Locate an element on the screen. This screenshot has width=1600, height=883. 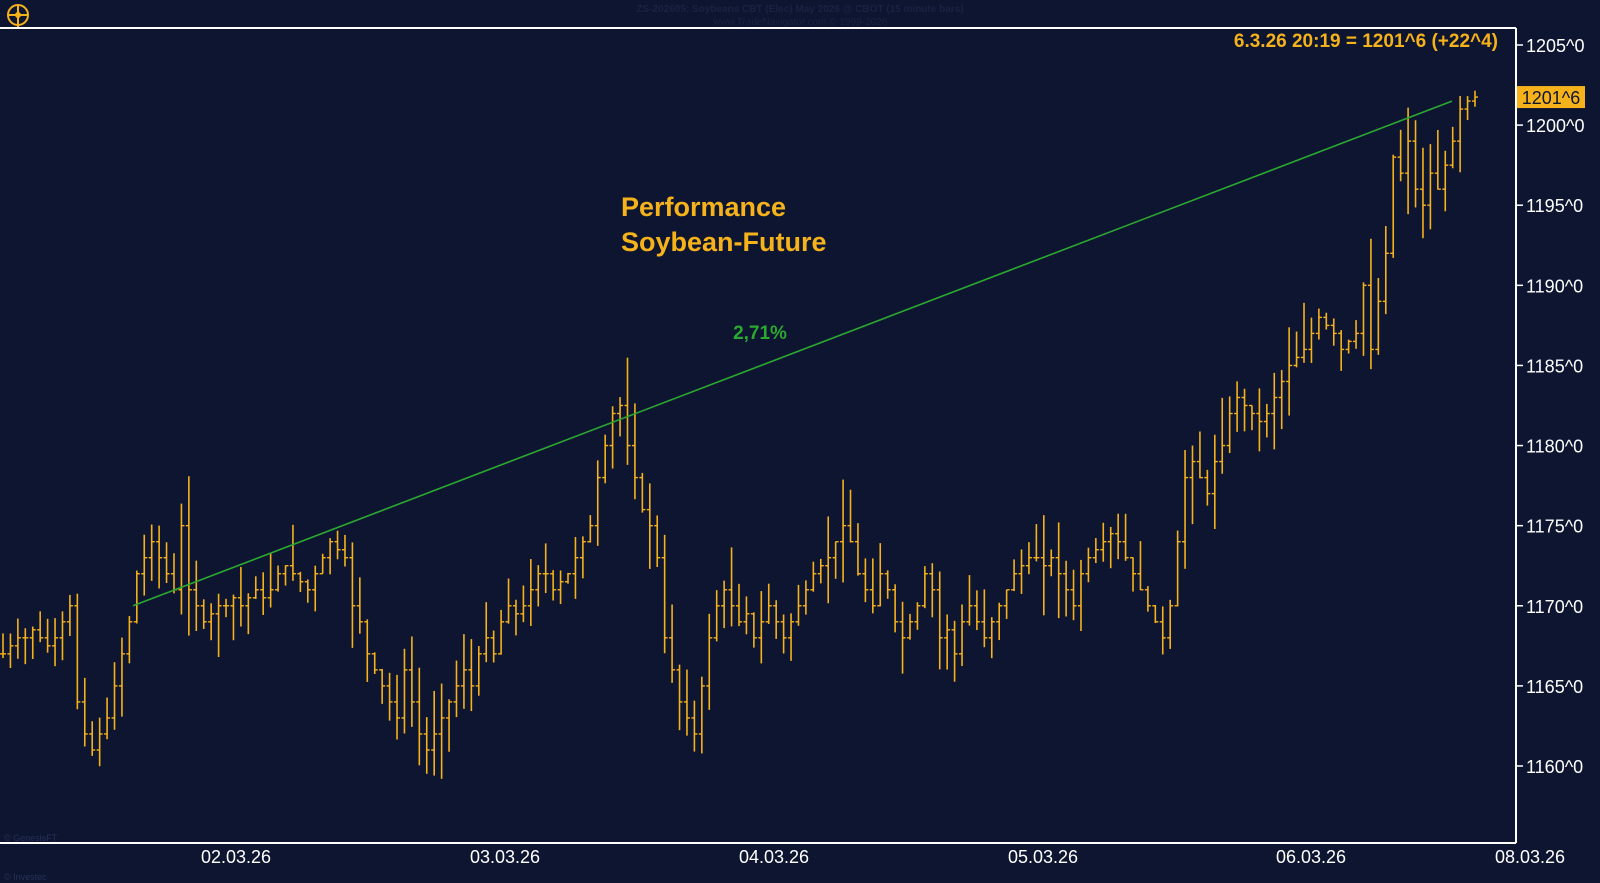
x-tick-label: 05.03.26 is located at coordinates (1043, 857).